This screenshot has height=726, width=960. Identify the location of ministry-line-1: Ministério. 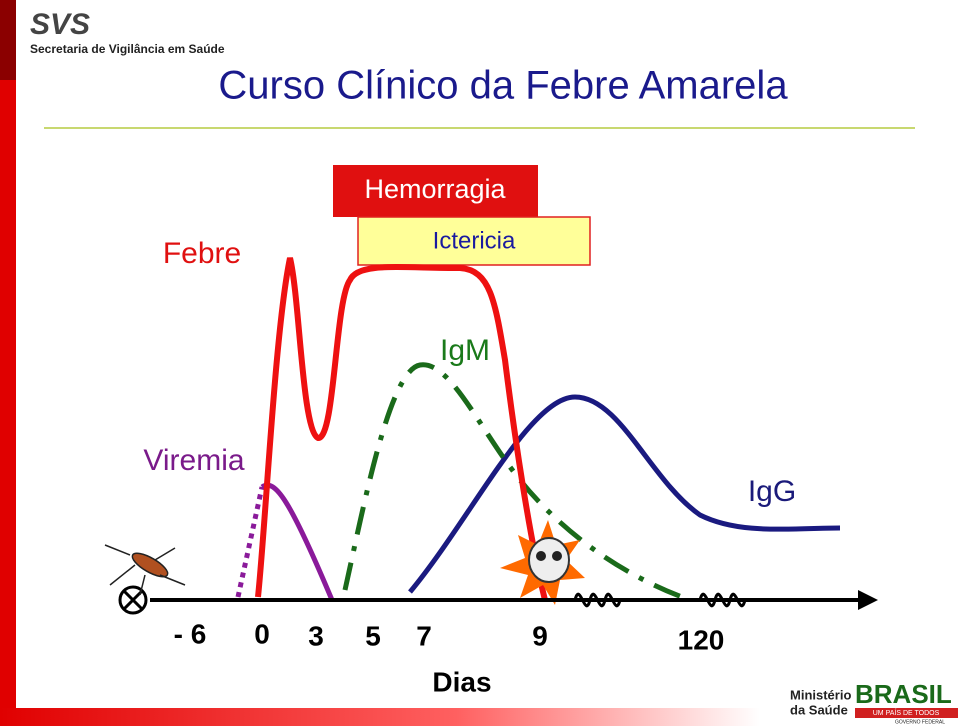
(820, 694).